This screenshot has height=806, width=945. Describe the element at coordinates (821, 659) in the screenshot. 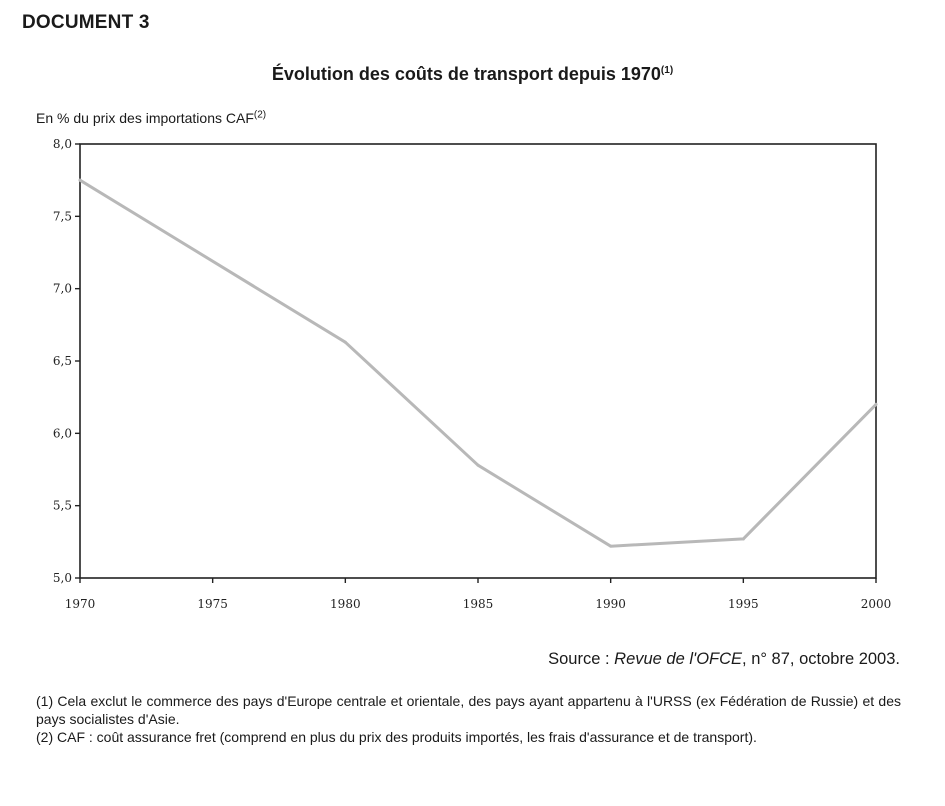

I see `source-suffix: , n° 87, octobre 2003.` at that location.